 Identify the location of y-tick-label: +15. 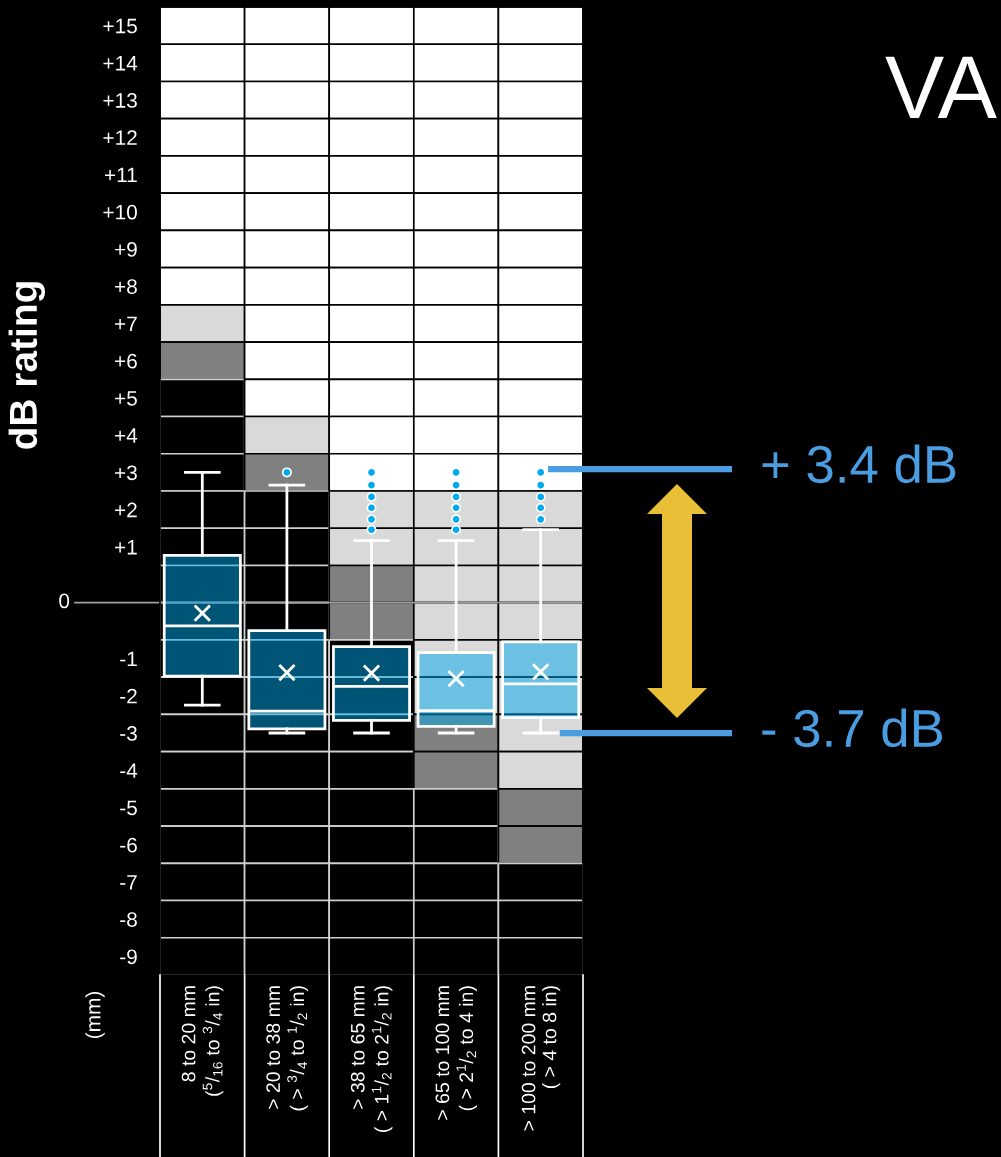
(120, 26).